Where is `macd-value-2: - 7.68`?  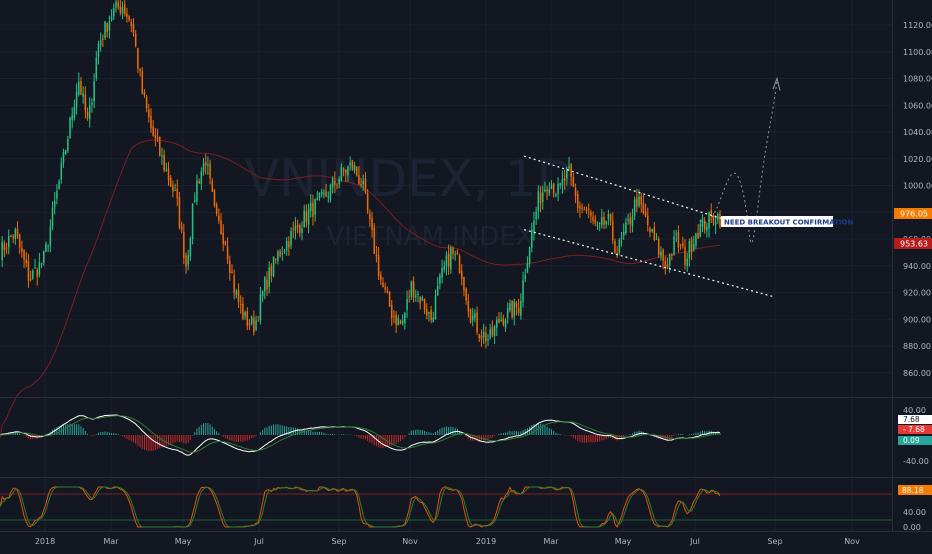 macd-value-2: - 7.68 is located at coordinates (914, 429).